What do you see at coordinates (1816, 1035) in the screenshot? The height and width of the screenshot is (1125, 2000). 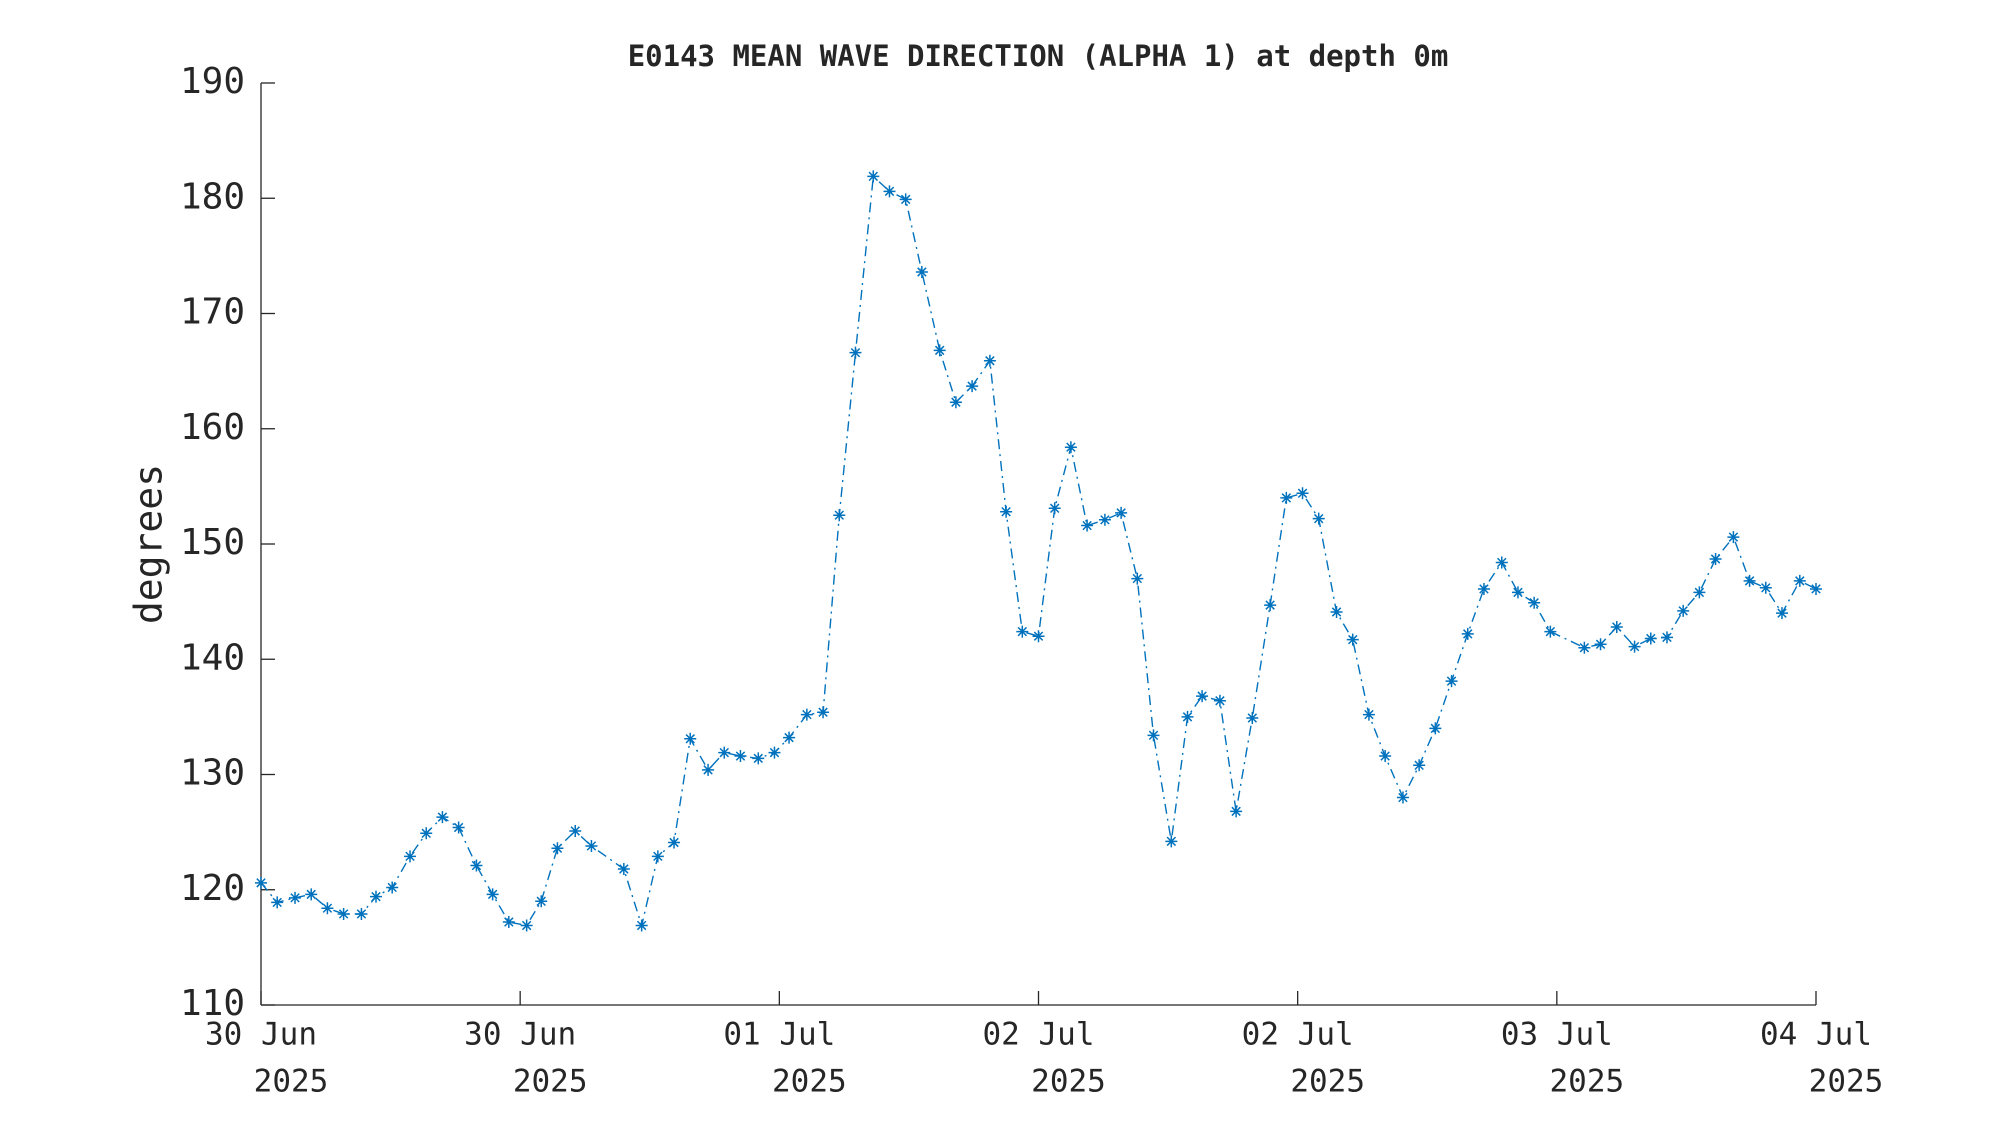 I see `x-tick-label: 04 Jul` at bounding box center [1816, 1035].